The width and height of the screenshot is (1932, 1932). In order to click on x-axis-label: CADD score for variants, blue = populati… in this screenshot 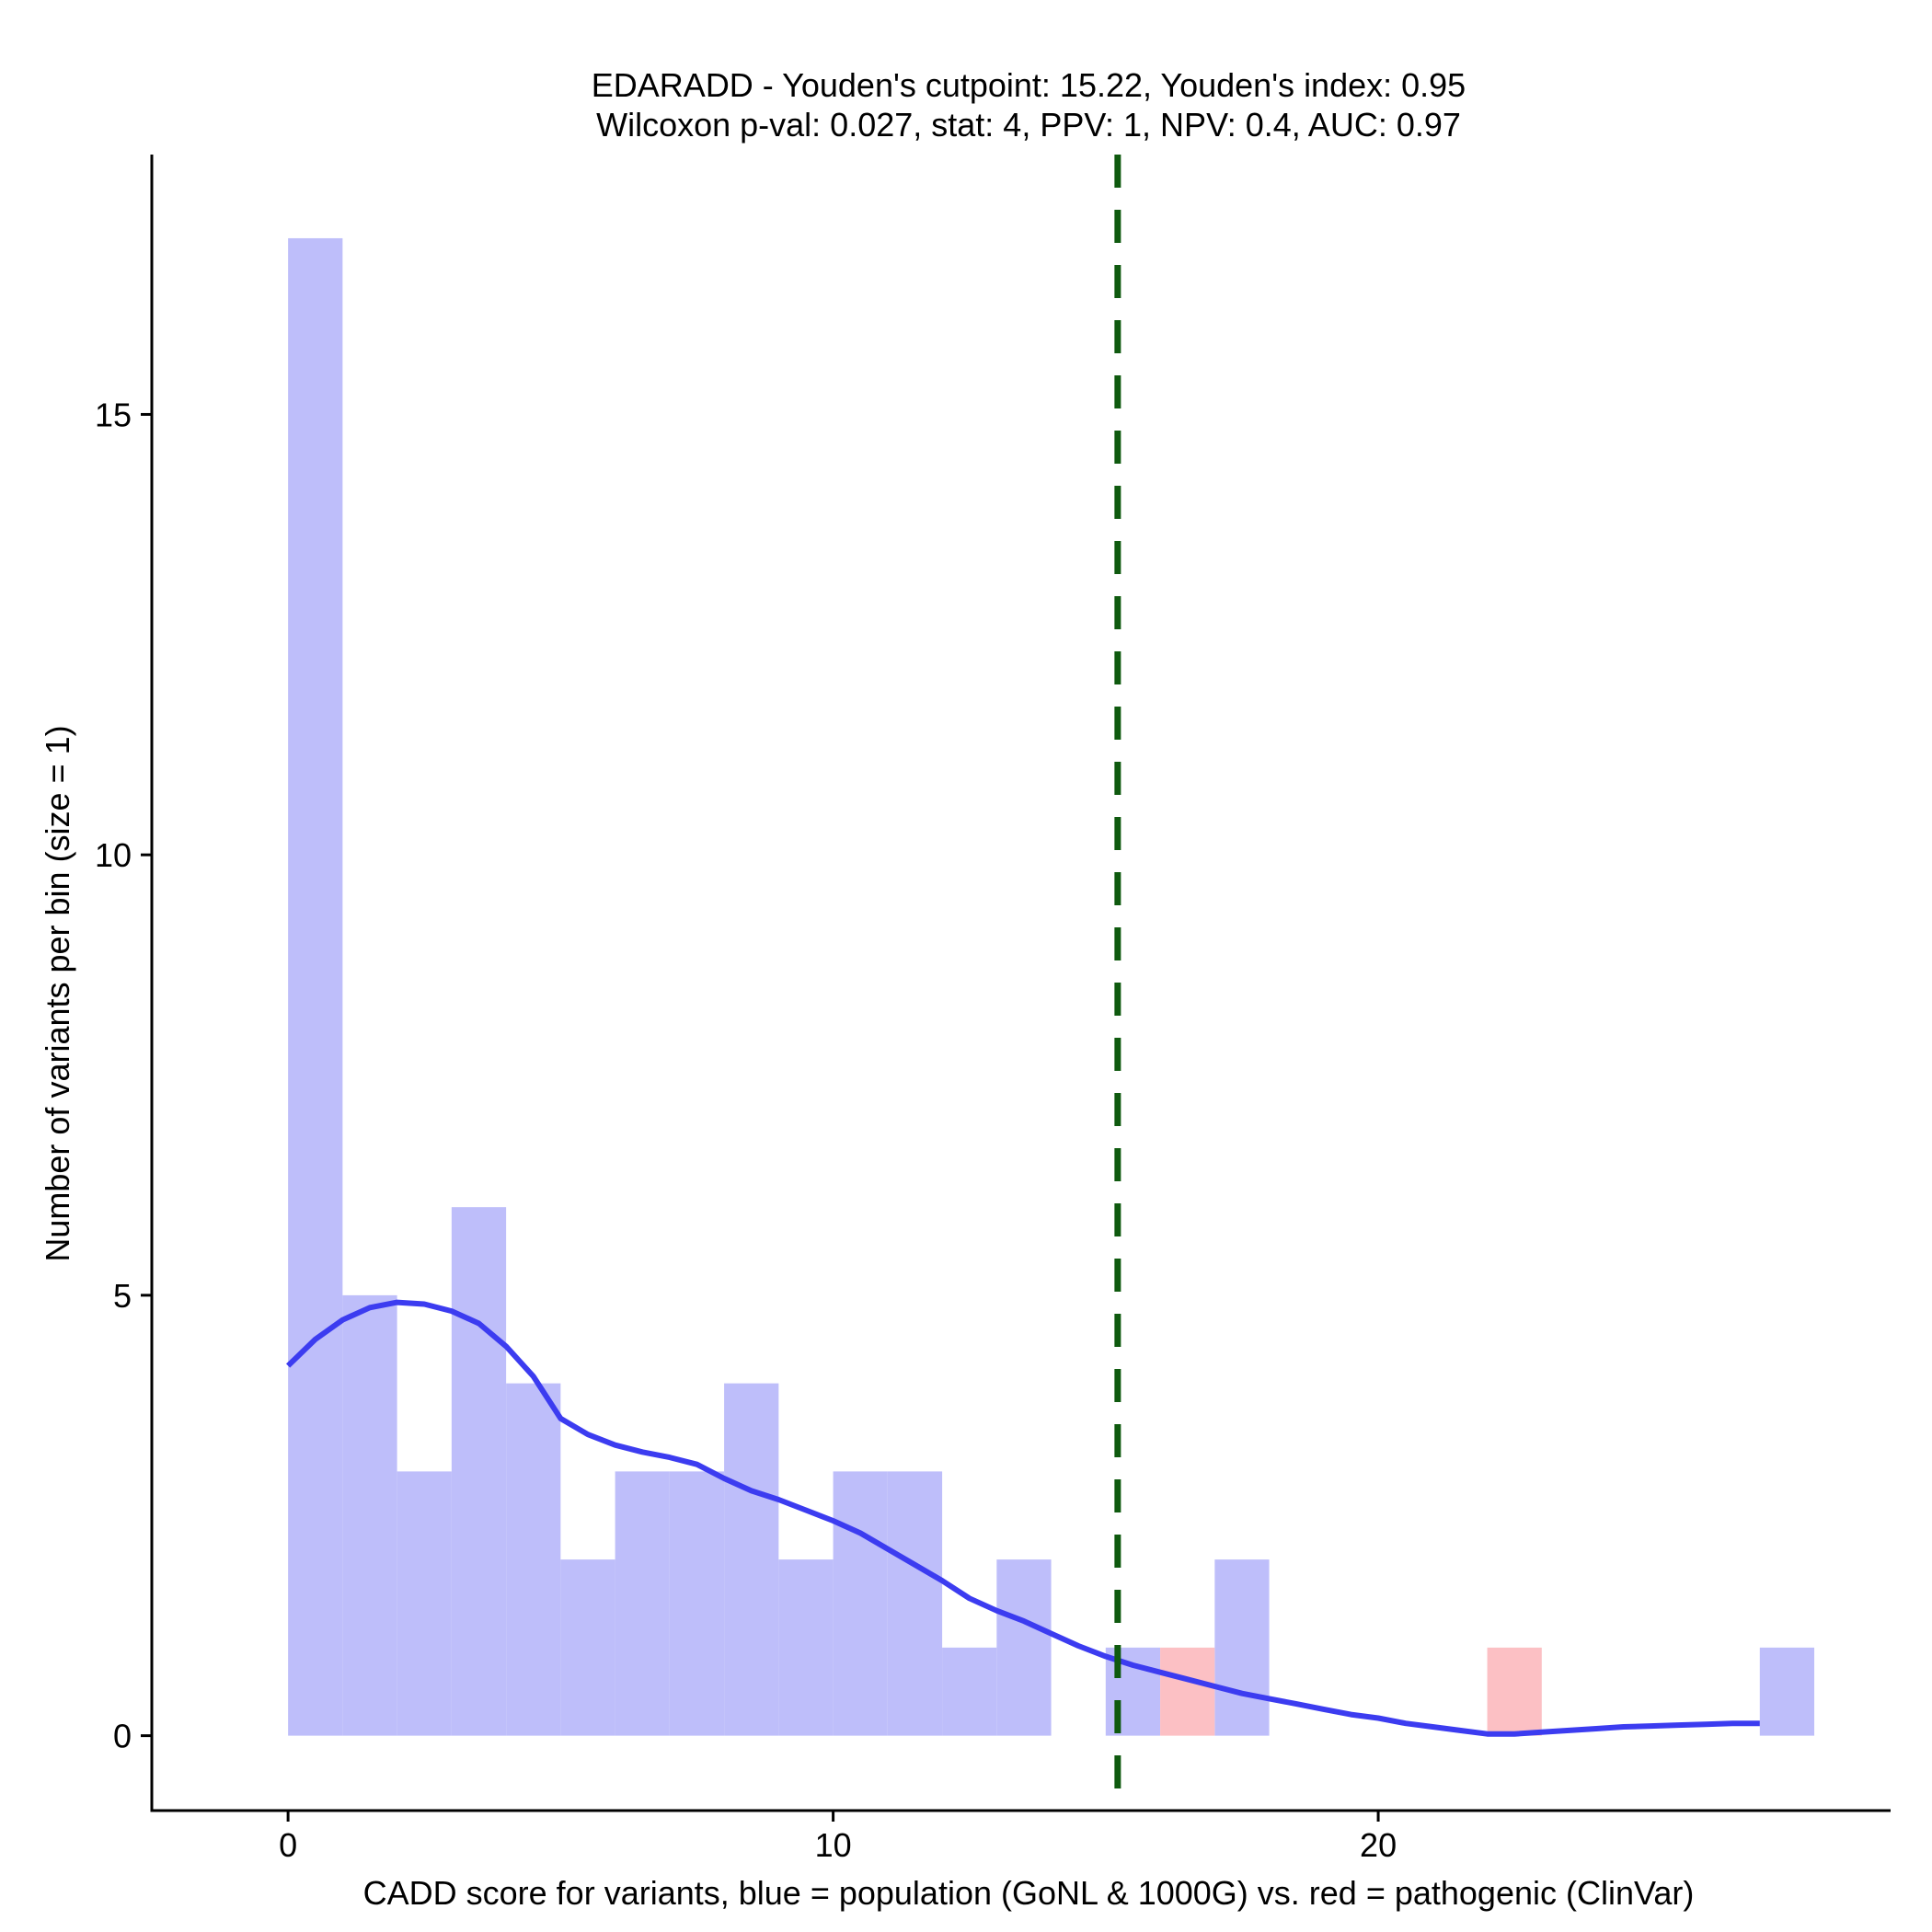, I will do `click(1029, 1893)`.